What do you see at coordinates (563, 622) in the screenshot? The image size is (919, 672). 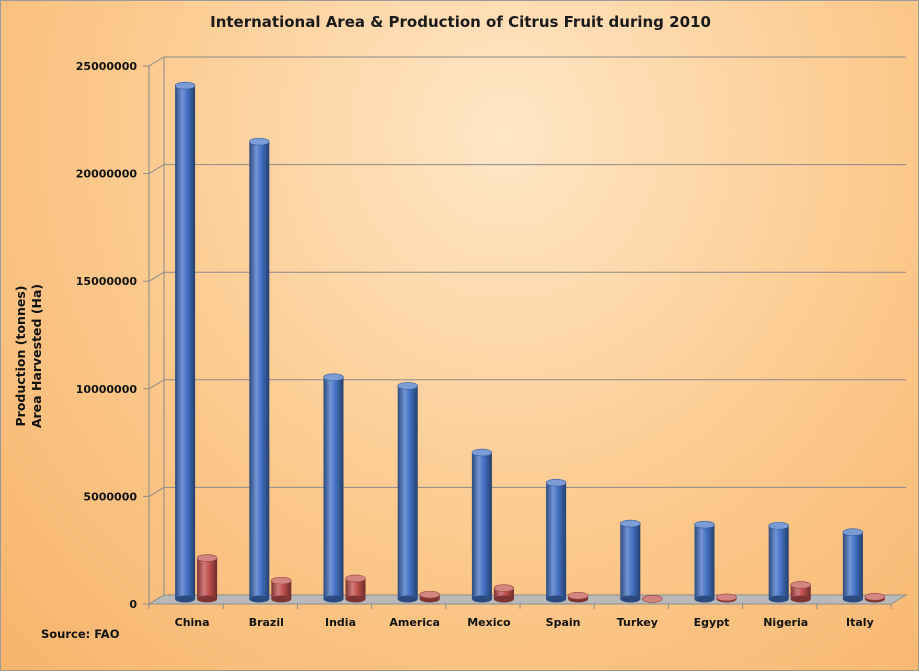 I see `x-tick-label: Spain` at bounding box center [563, 622].